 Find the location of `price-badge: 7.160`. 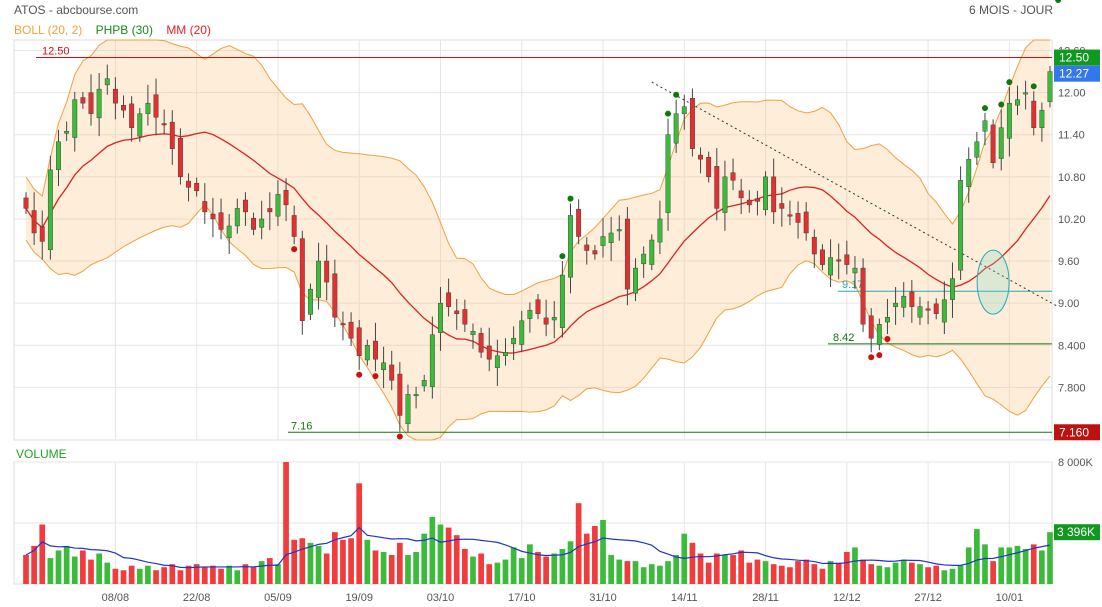

price-badge: 7.160 is located at coordinates (1077, 432).